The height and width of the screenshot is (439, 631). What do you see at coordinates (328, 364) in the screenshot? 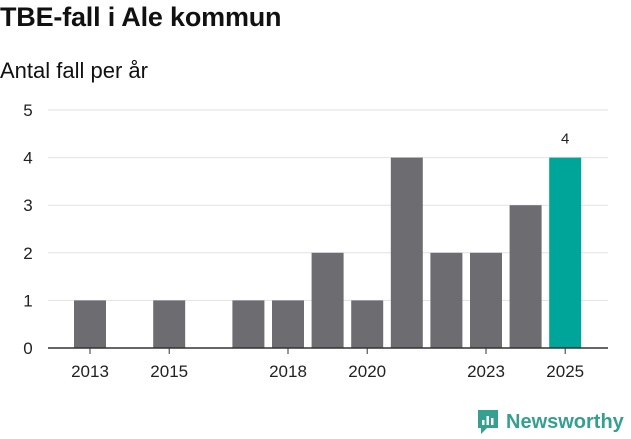
I see `x-axis: 2013 2015 2018 2020 2023 2025` at bounding box center [328, 364].